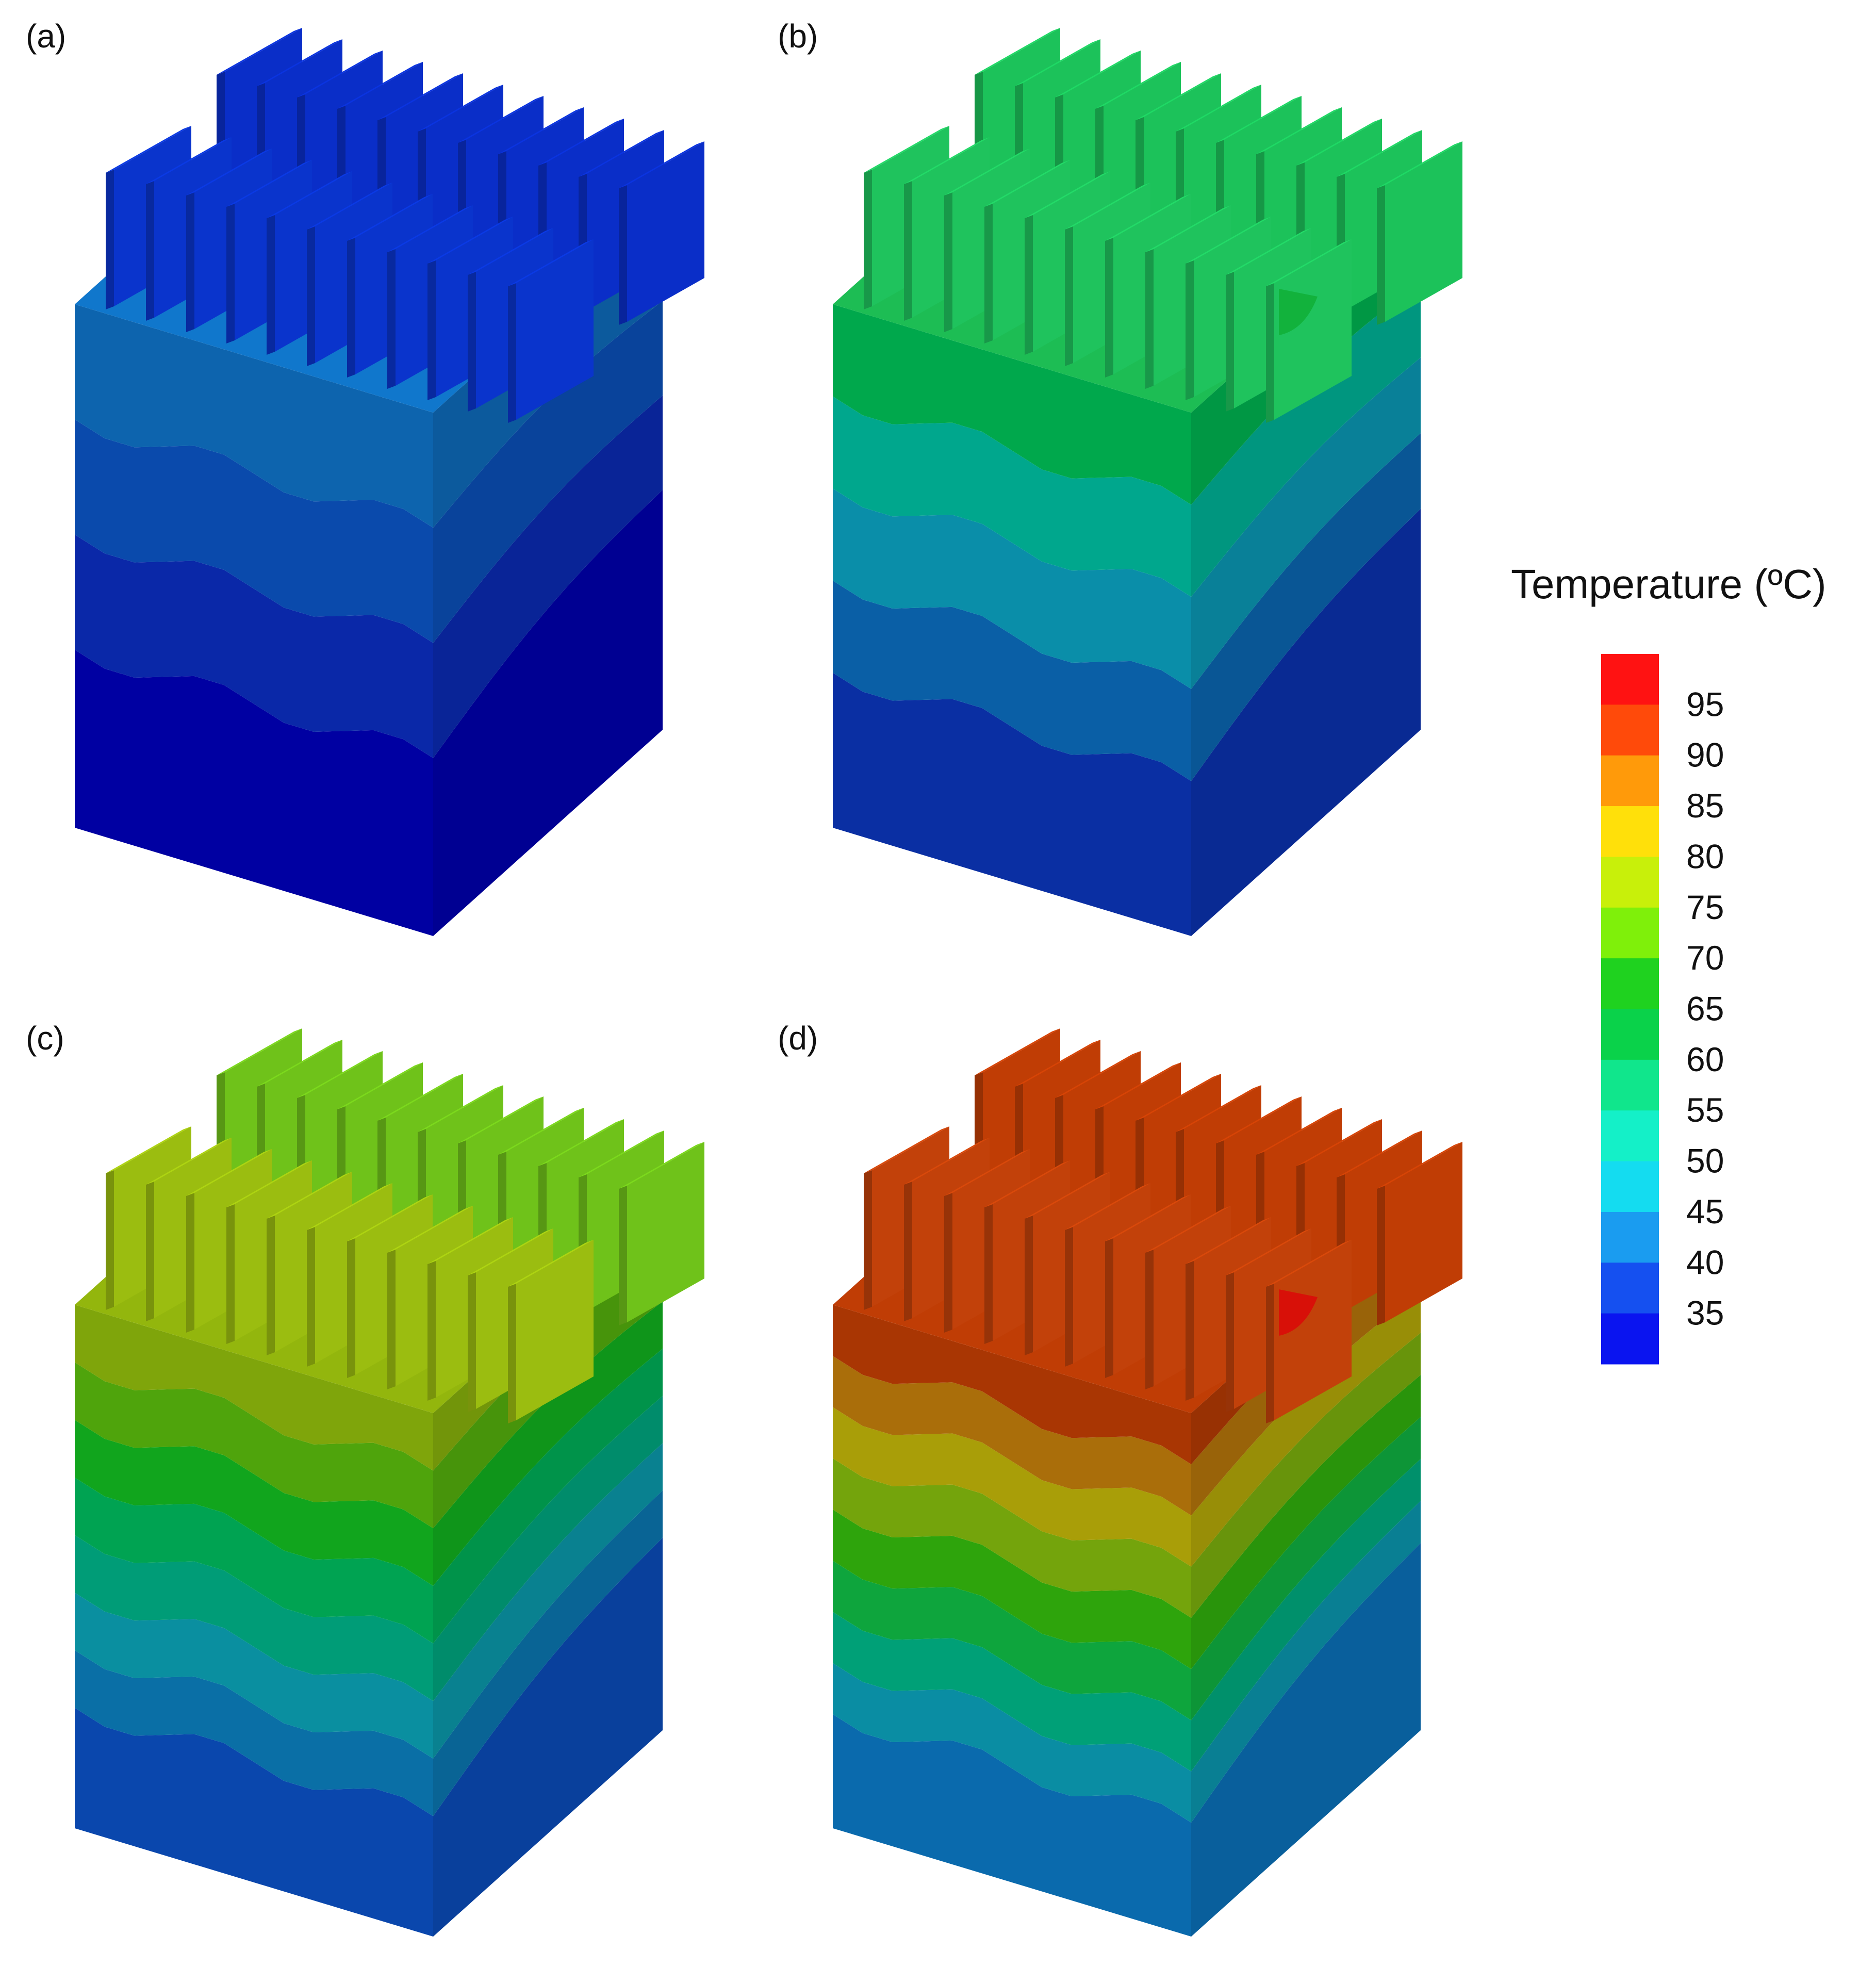 The image size is (1876, 1967). What do you see at coordinates (798, 36) in the screenshot?
I see `panel-label-b: (b)` at bounding box center [798, 36].